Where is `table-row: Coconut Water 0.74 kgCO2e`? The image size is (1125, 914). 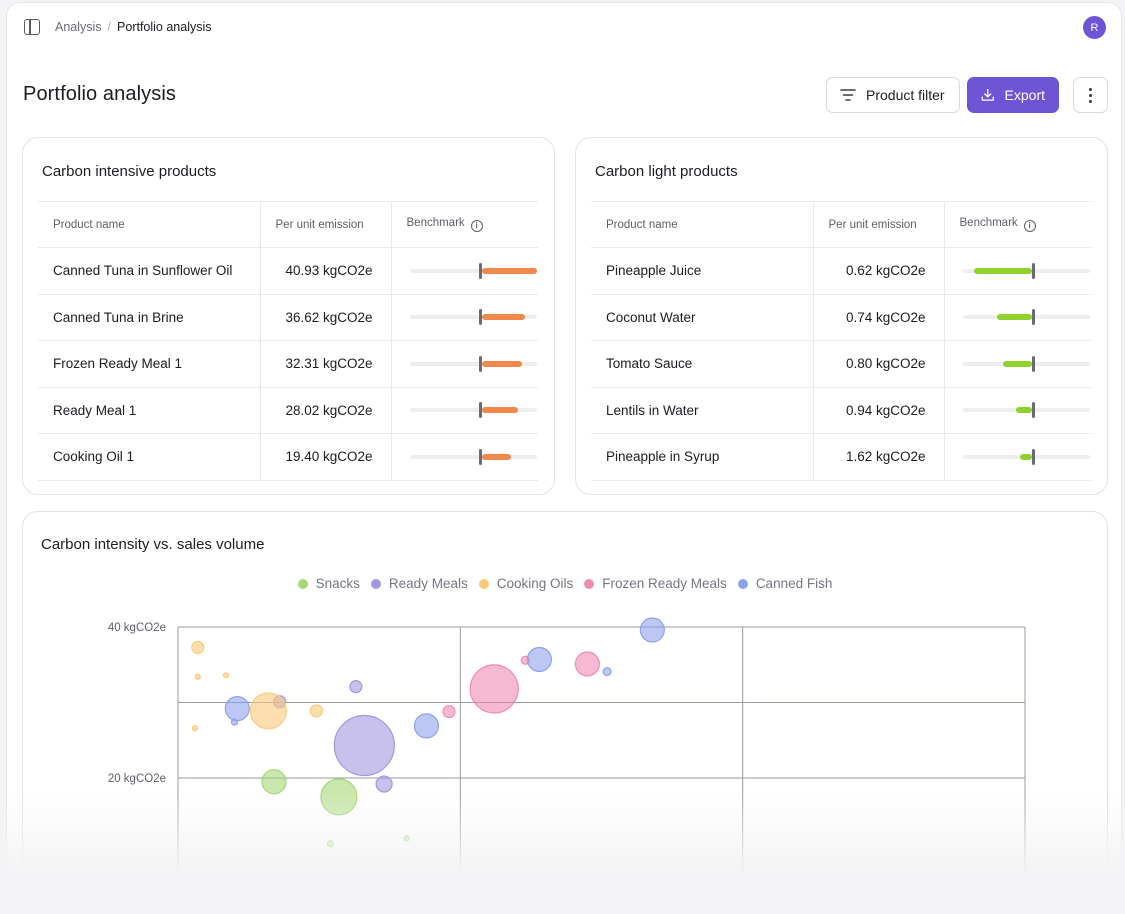 table-row: Coconut Water 0.74 kgCO2e is located at coordinates (841, 317).